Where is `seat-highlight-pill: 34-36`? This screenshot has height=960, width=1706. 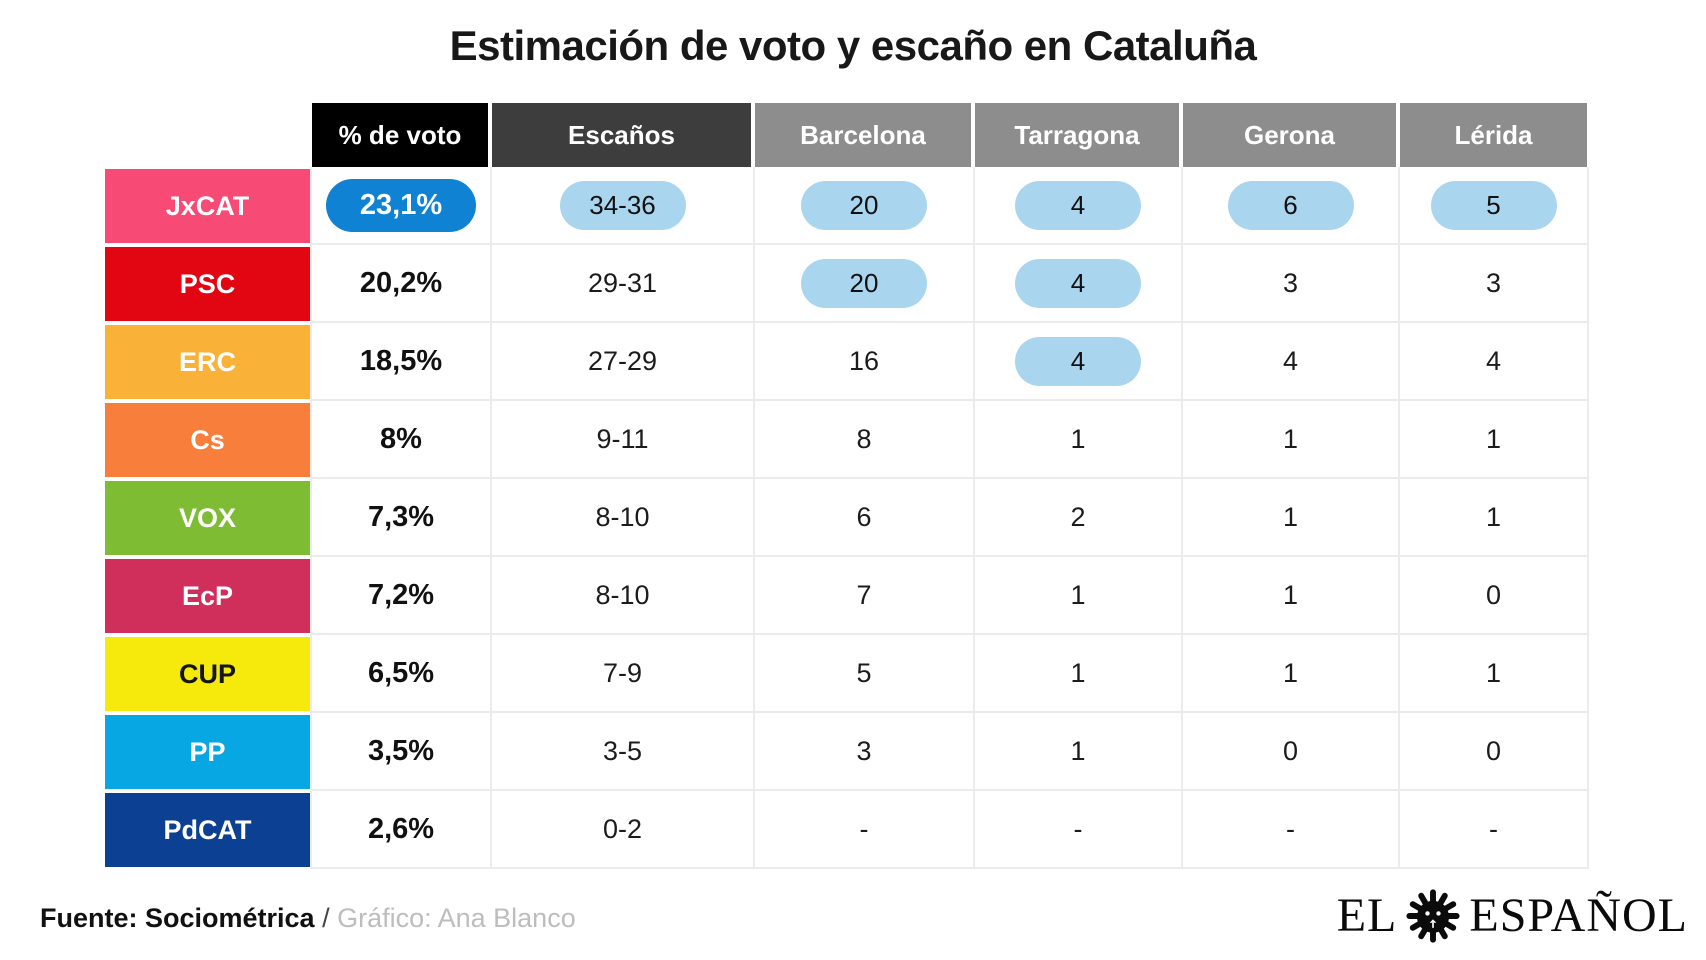 seat-highlight-pill: 34-36 is located at coordinates (622, 205).